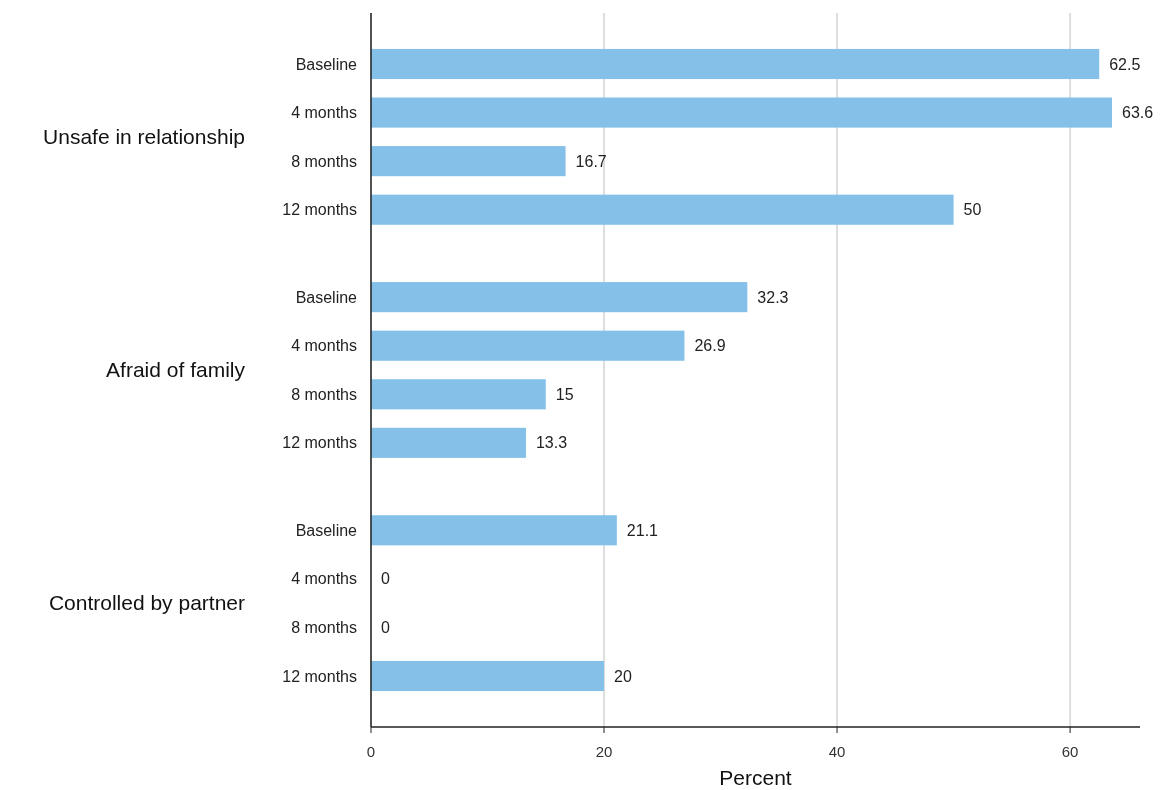 This screenshot has width=1164, height=790. I want to click on data-label: 13.3, so click(551, 443).